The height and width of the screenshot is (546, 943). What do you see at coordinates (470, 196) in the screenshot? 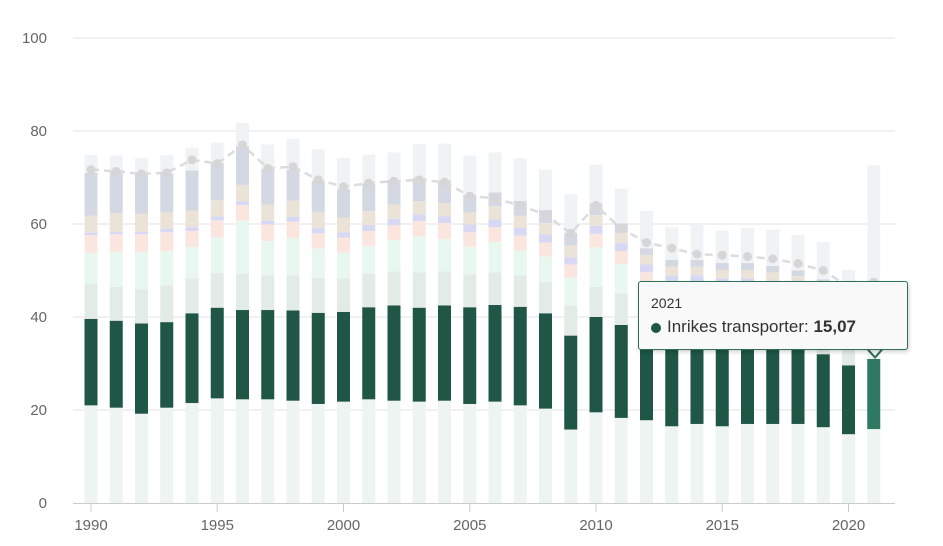
I see `total-point-2005` at bounding box center [470, 196].